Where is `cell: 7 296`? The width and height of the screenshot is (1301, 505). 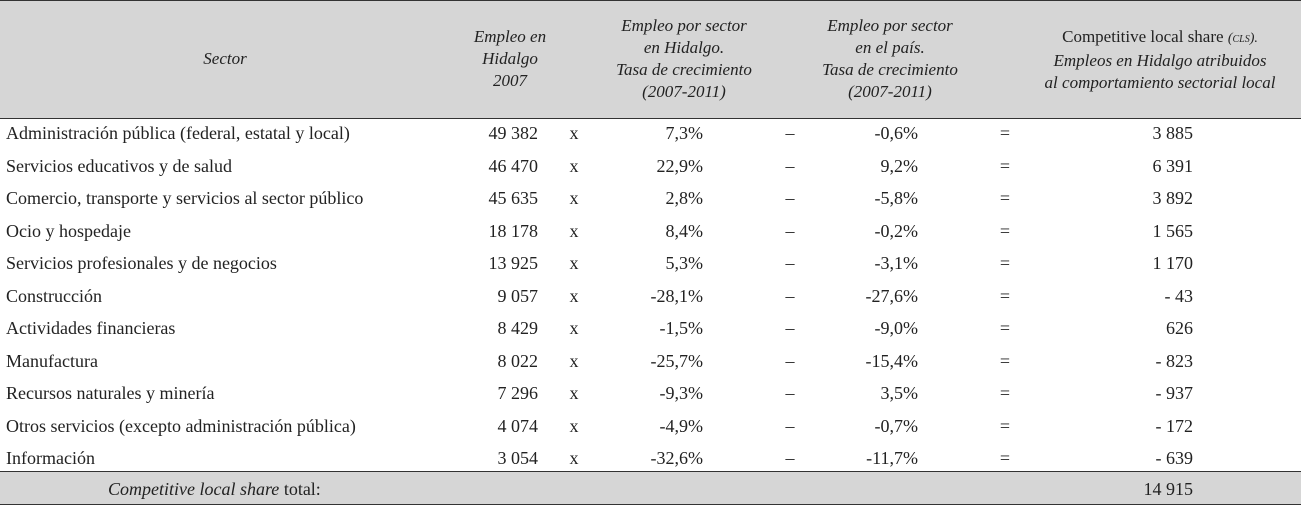
cell: 7 296 is located at coordinates (518, 393).